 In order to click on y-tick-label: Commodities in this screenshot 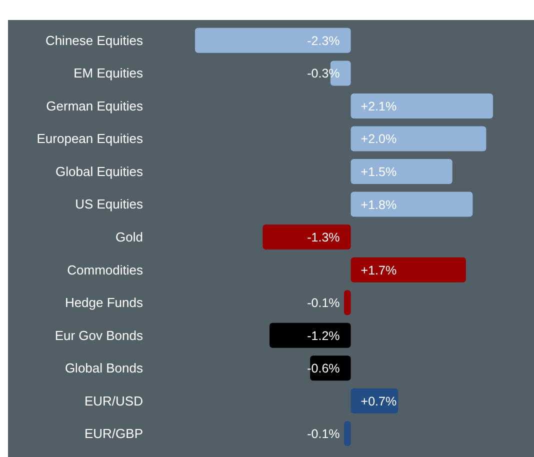, I will do `click(105, 270)`.